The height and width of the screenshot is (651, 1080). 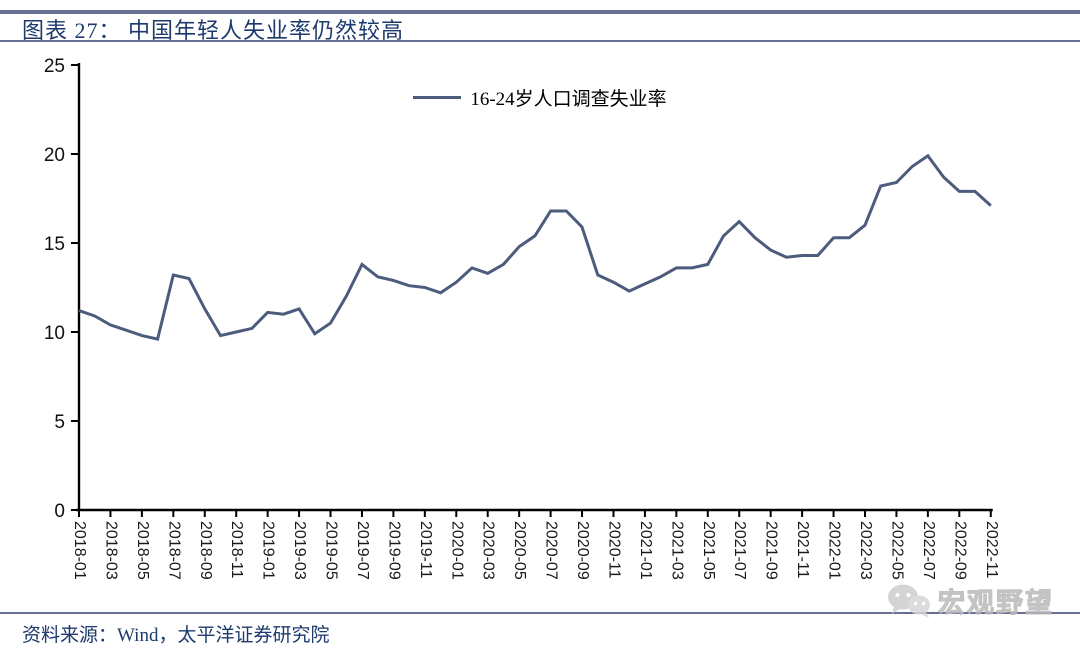 I want to click on x-tick-label: 2018-03, so click(x=111, y=550).